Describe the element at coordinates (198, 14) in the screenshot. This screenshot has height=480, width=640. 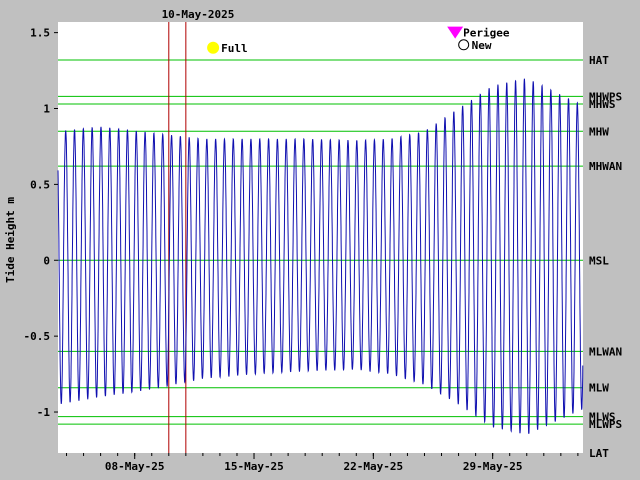
I see `chart-title: 10-May-2025` at that location.